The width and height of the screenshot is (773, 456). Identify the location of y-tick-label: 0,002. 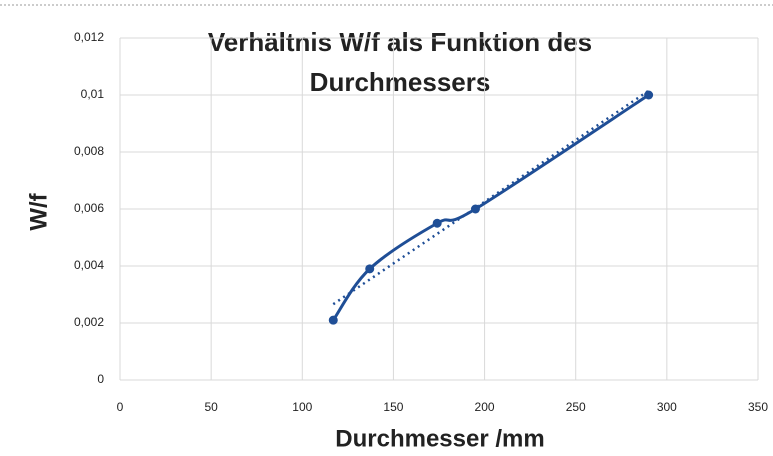
(89, 322).